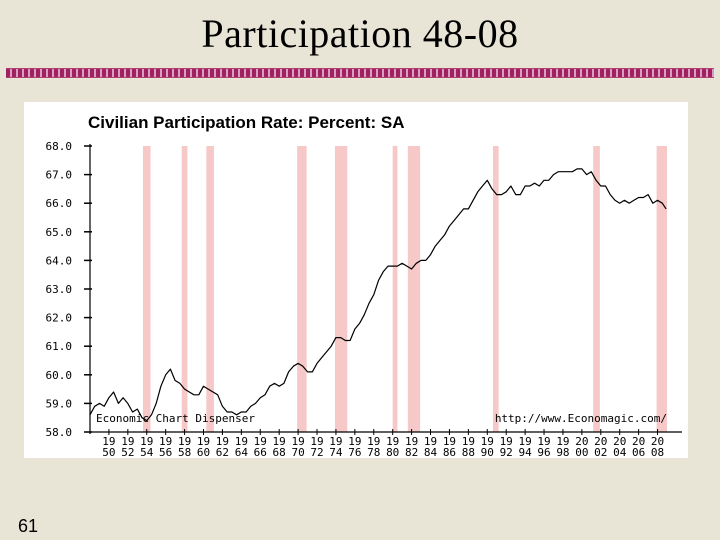 The image size is (720, 540). Describe the element at coordinates (242, 452) in the screenshot. I see `x-tick-label-year: 64` at that location.